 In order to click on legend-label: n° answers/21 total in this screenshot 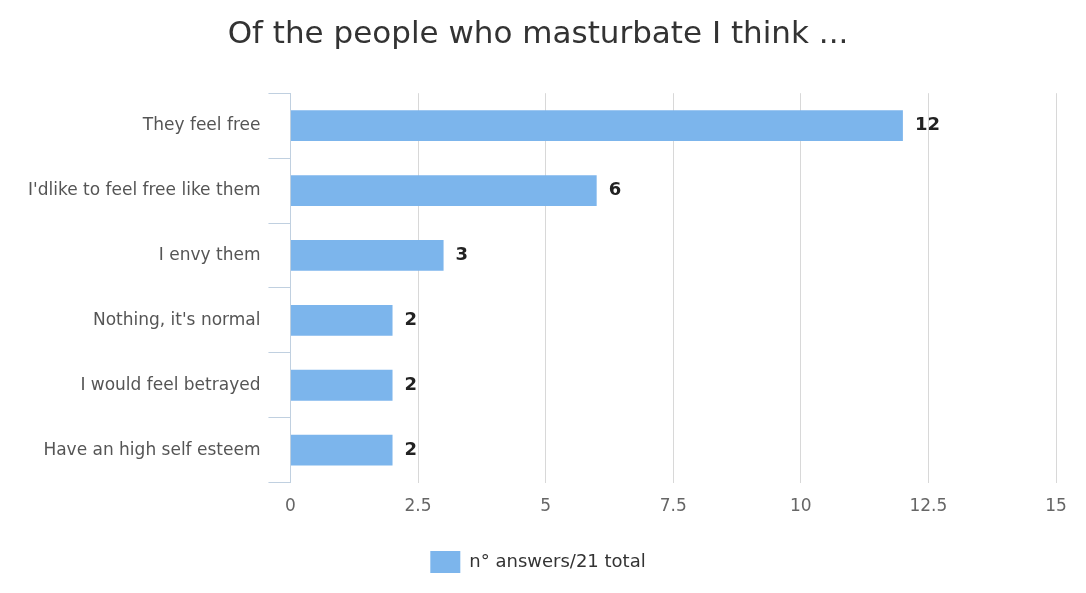, I will do `click(557, 560)`.